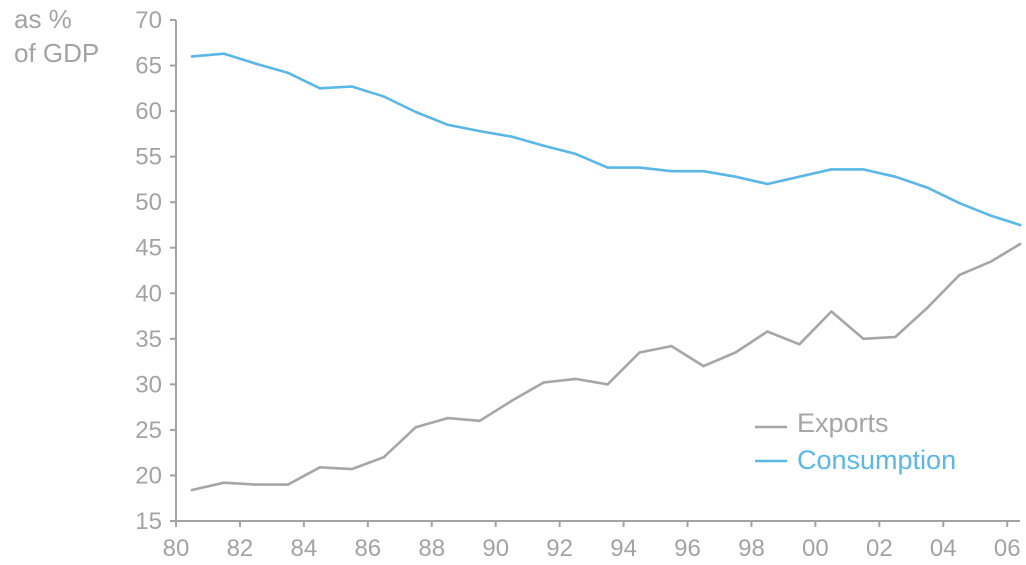  Describe the element at coordinates (56, 36) in the screenshot. I see `y-axis-unit-label: as % of GDP` at that location.